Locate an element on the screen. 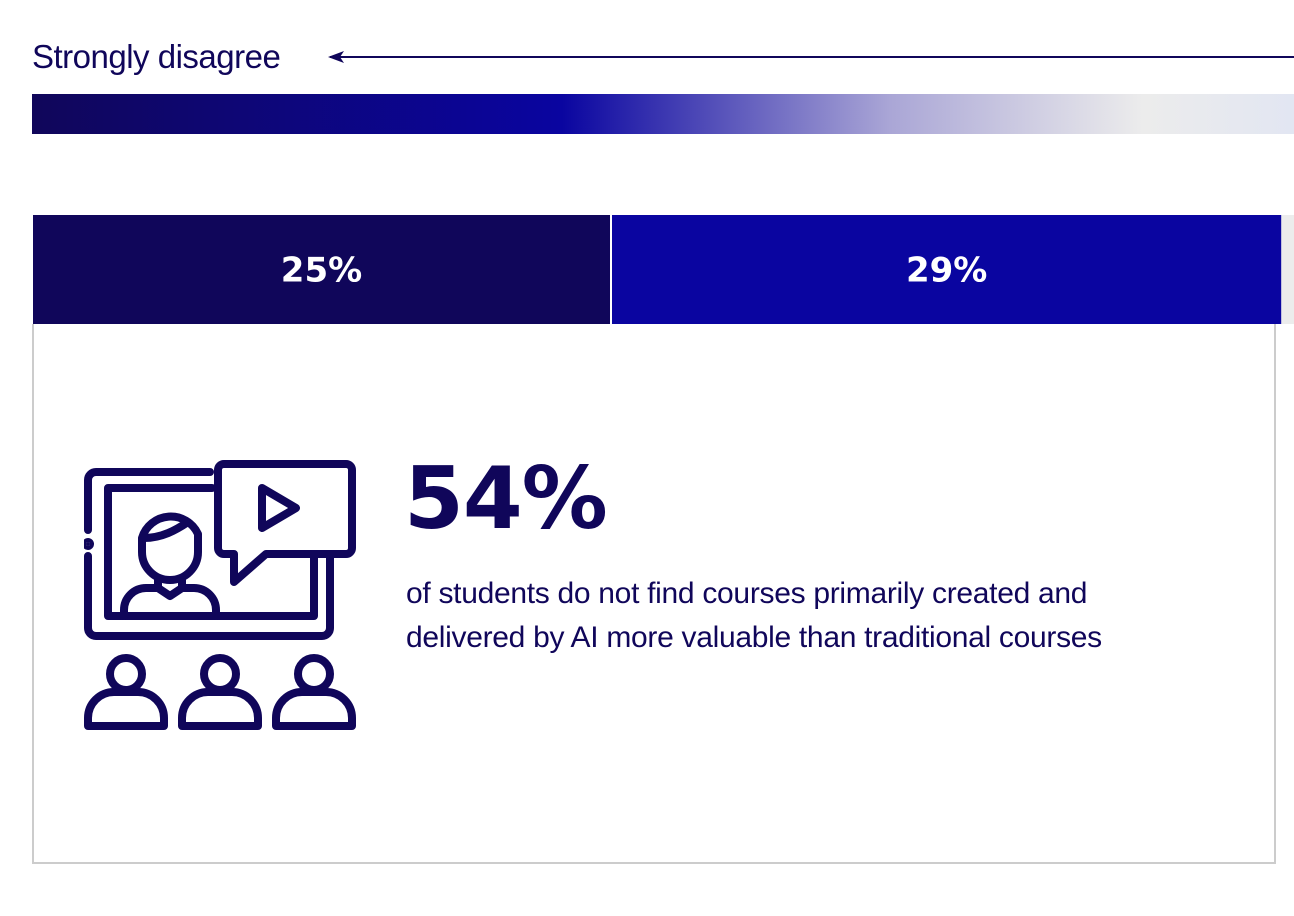  scale-left-label: Strongly disagree is located at coordinates (156, 56).